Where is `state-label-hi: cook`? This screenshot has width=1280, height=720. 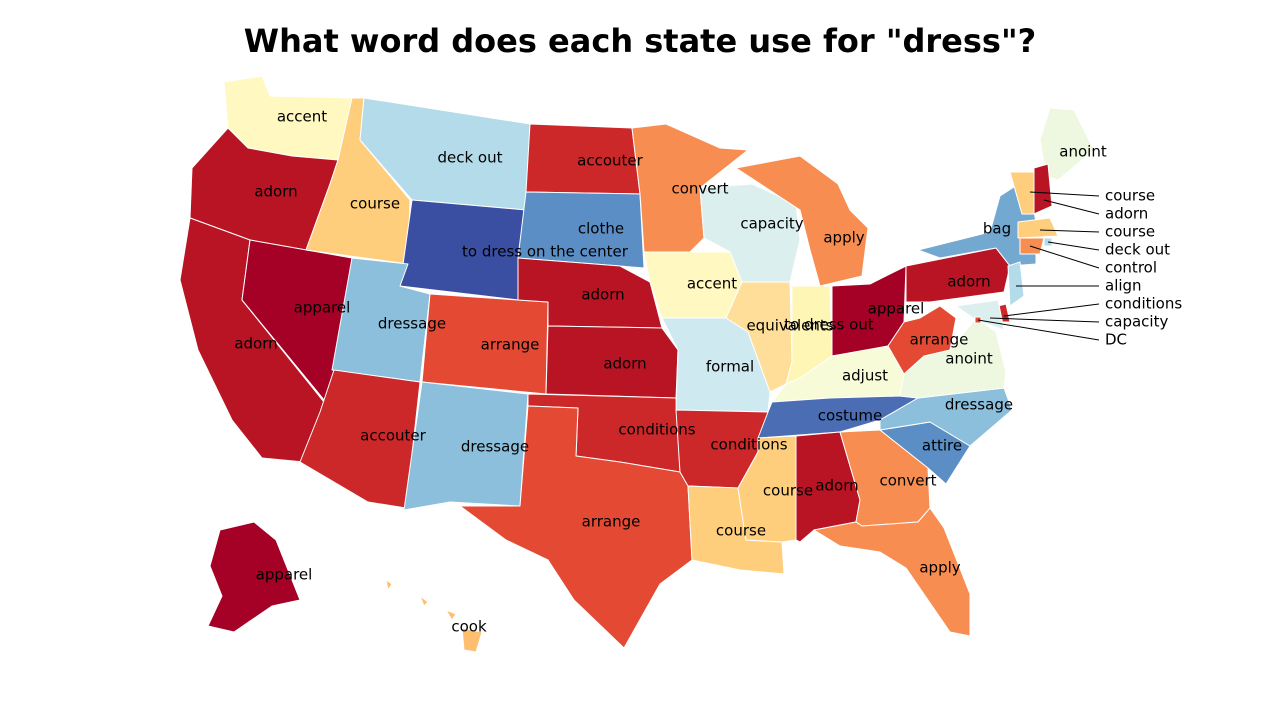
state-label-hi: cook is located at coordinates (469, 627).